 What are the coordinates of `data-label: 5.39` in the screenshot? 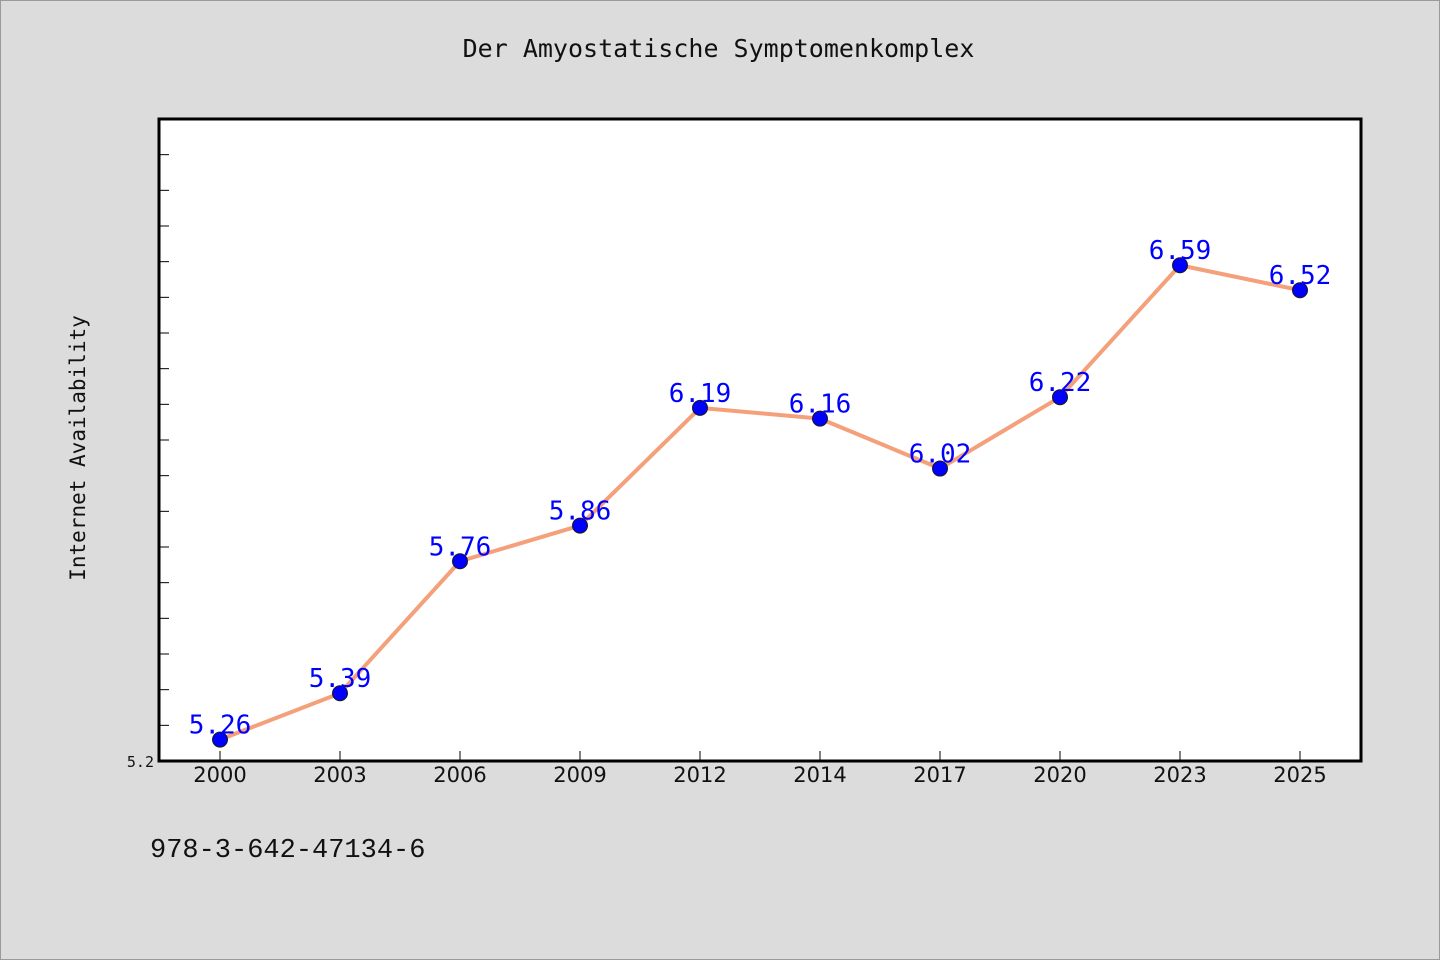 It's located at (340, 679).